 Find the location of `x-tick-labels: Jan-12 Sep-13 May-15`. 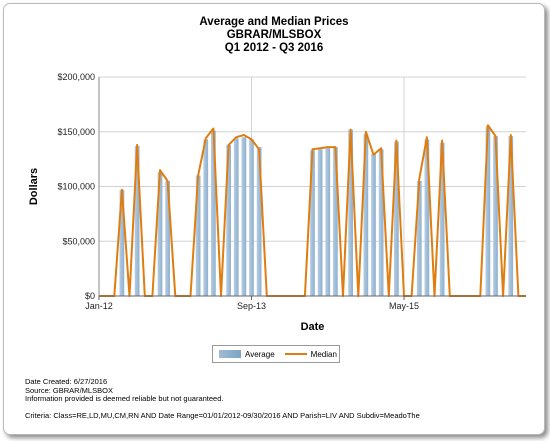

x-tick-labels: Jan-12 Sep-13 May-15 is located at coordinates (252, 306).